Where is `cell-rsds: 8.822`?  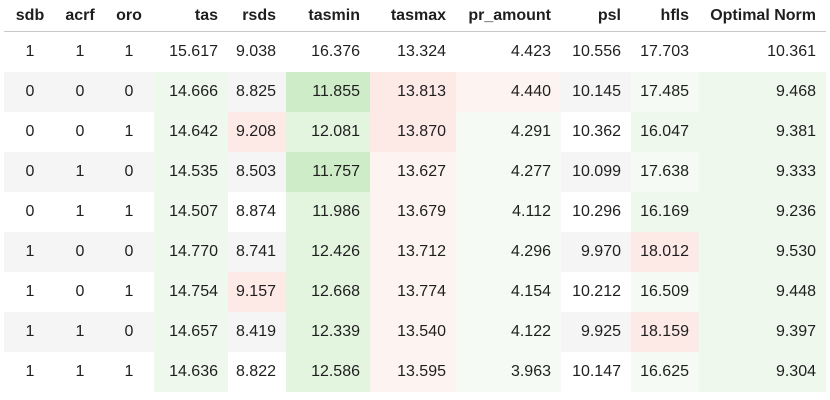 cell-rsds: 8.822 is located at coordinates (255, 371).